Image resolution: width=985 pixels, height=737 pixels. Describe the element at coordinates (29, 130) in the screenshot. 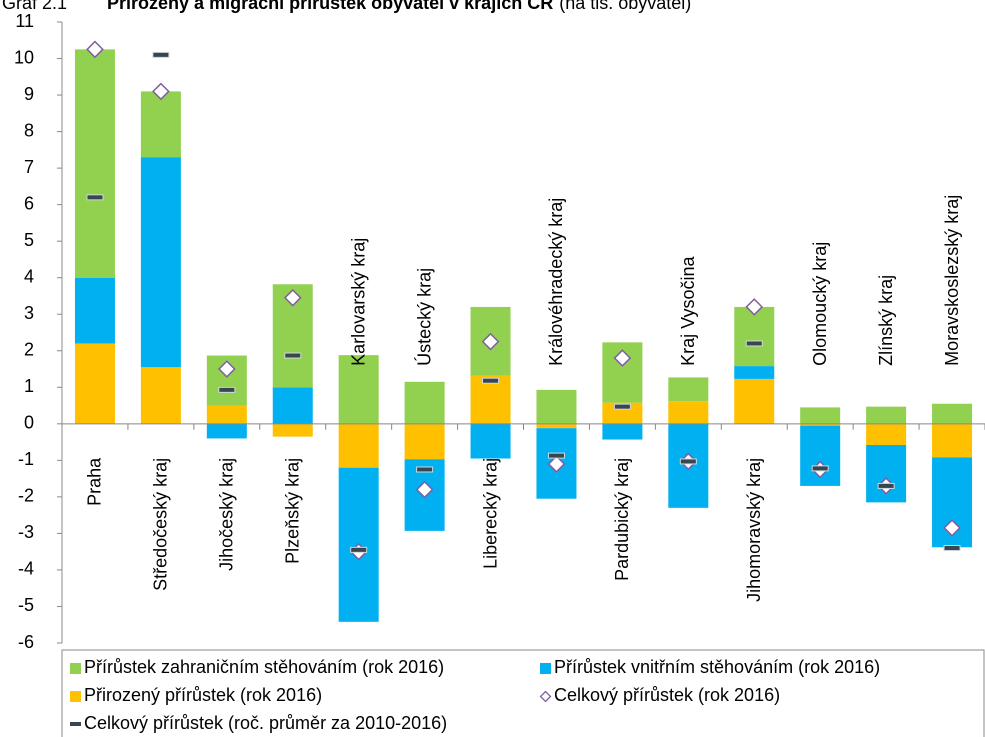

I see `y-tick-label: 8` at that location.